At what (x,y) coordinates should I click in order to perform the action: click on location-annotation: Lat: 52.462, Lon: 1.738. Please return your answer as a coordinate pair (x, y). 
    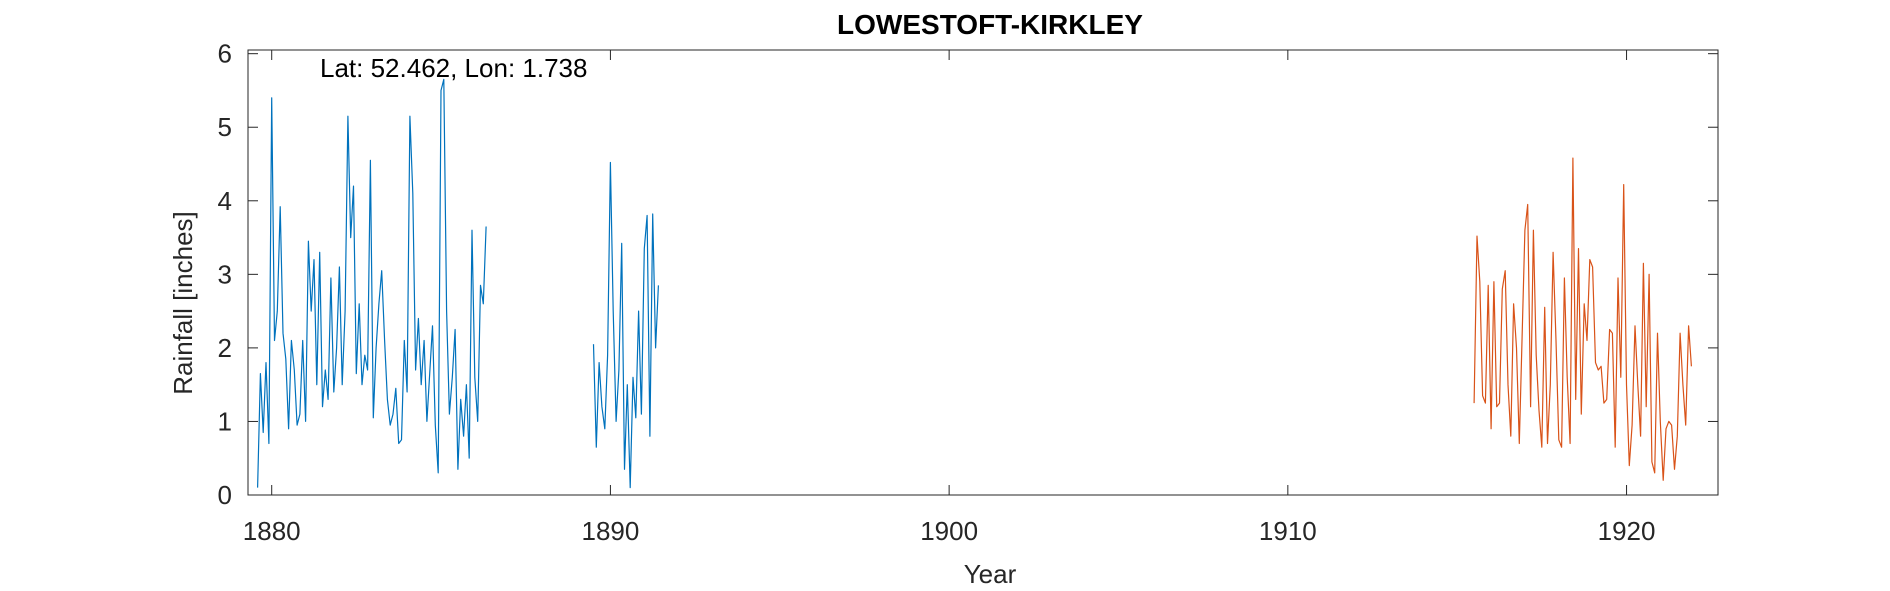
    Looking at the image, I should click on (453, 68).